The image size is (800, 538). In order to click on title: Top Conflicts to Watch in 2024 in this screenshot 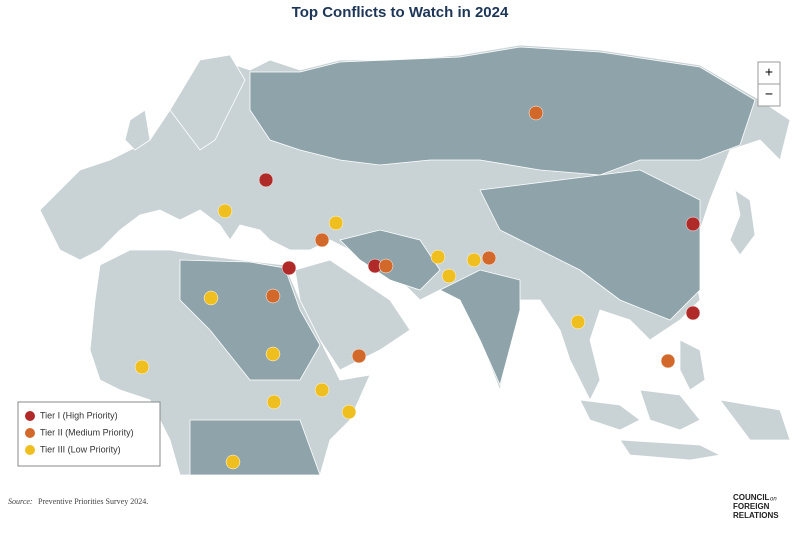, I will do `click(400, 12)`.